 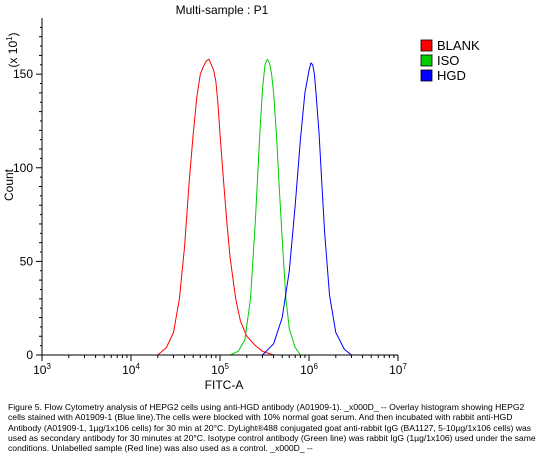 What do you see at coordinates (265, 207) in the screenshot?
I see `series-line-iso` at bounding box center [265, 207].